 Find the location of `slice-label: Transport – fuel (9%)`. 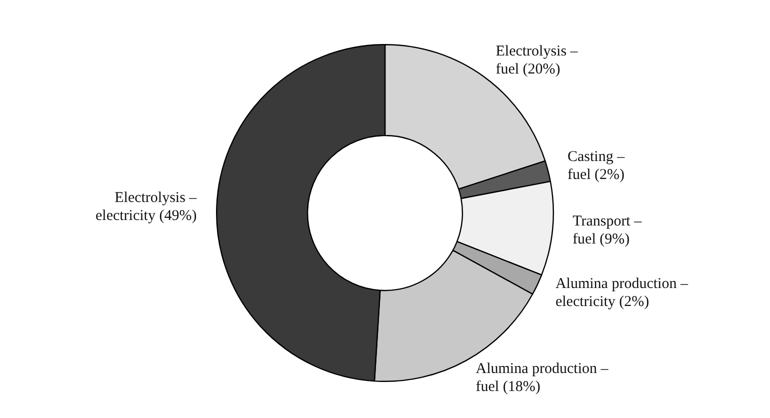

slice-label: Transport – fuel (9%) is located at coordinates (607, 231).